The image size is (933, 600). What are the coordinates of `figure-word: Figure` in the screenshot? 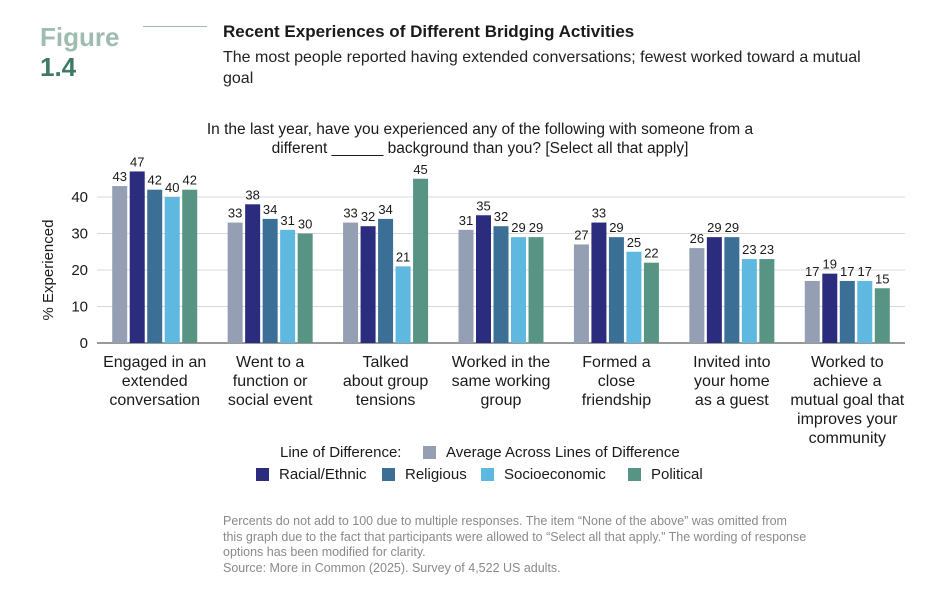 It's located at (80, 37).